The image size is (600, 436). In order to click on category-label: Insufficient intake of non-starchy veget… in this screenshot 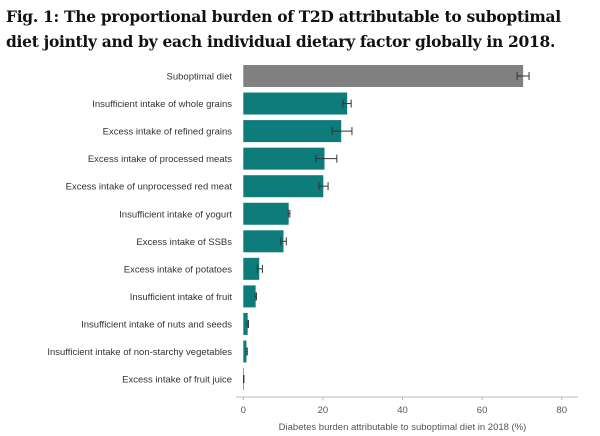, I will do `click(139, 352)`.